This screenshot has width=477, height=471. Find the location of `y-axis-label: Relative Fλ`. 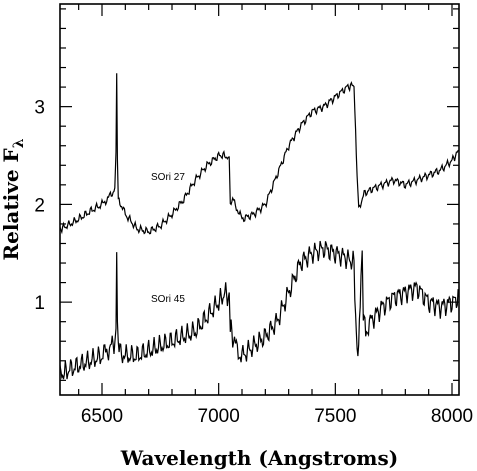

y-axis-label: Relative Fλ is located at coordinates (13, 199).